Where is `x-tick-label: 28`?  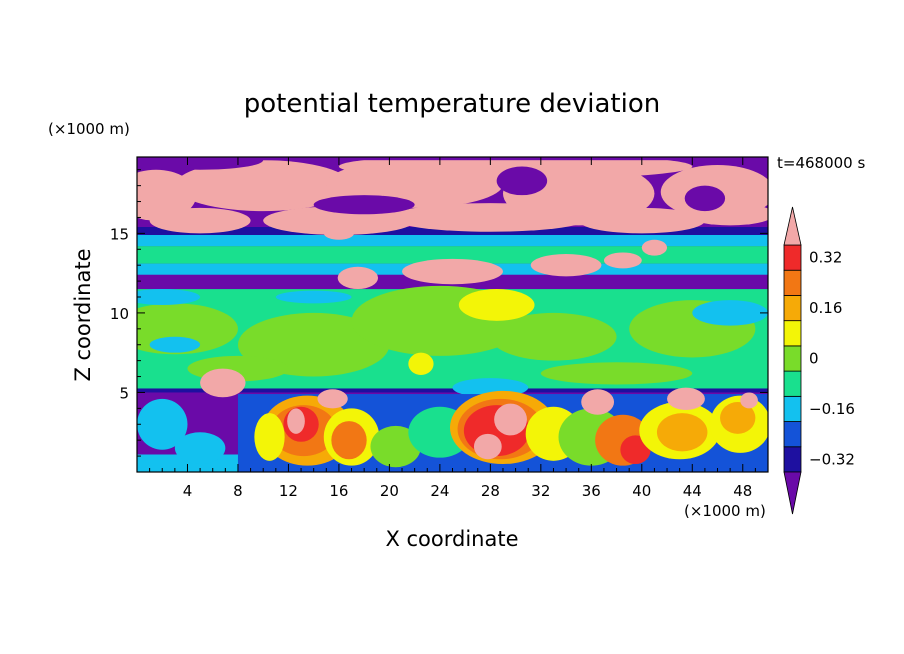
x-tick-label: 28 is located at coordinates (490, 491).